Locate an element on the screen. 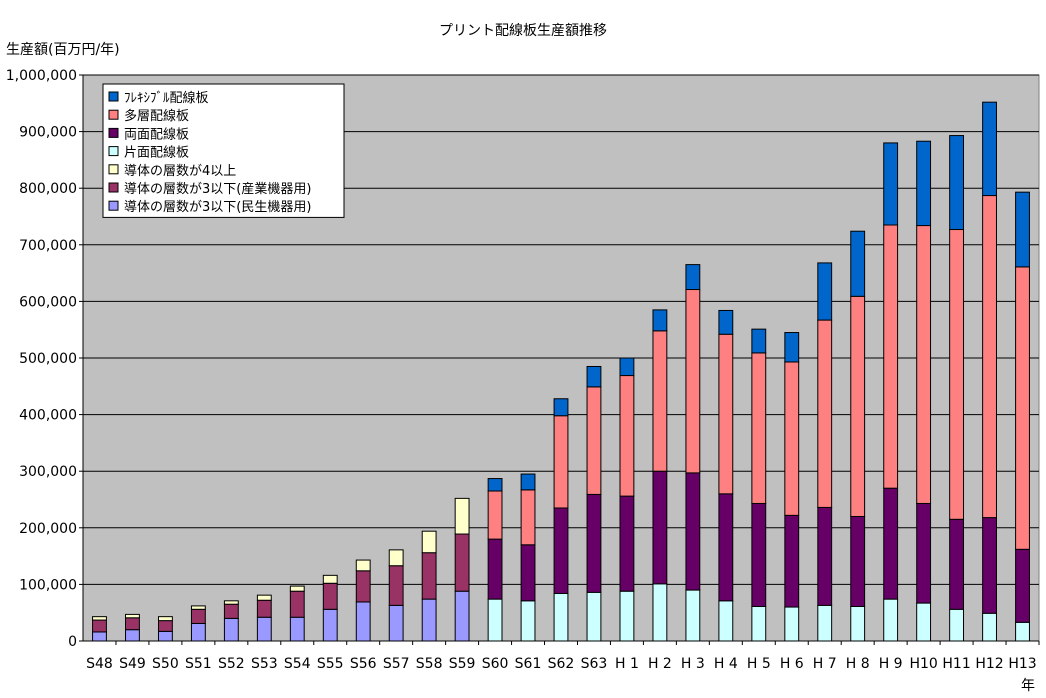 The height and width of the screenshot is (698, 1046). legend-label: 導体の層数が3以下(民生機器用) is located at coordinates (217, 207).